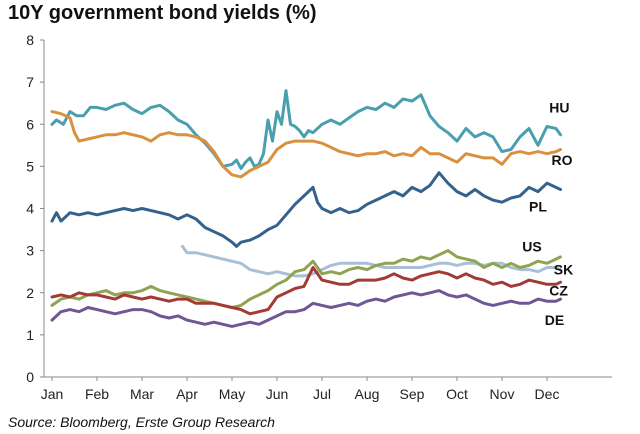 The image size is (640, 434). What do you see at coordinates (538, 206) in the screenshot?
I see `series-label-pl: PL` at bounding box center [538, 206].